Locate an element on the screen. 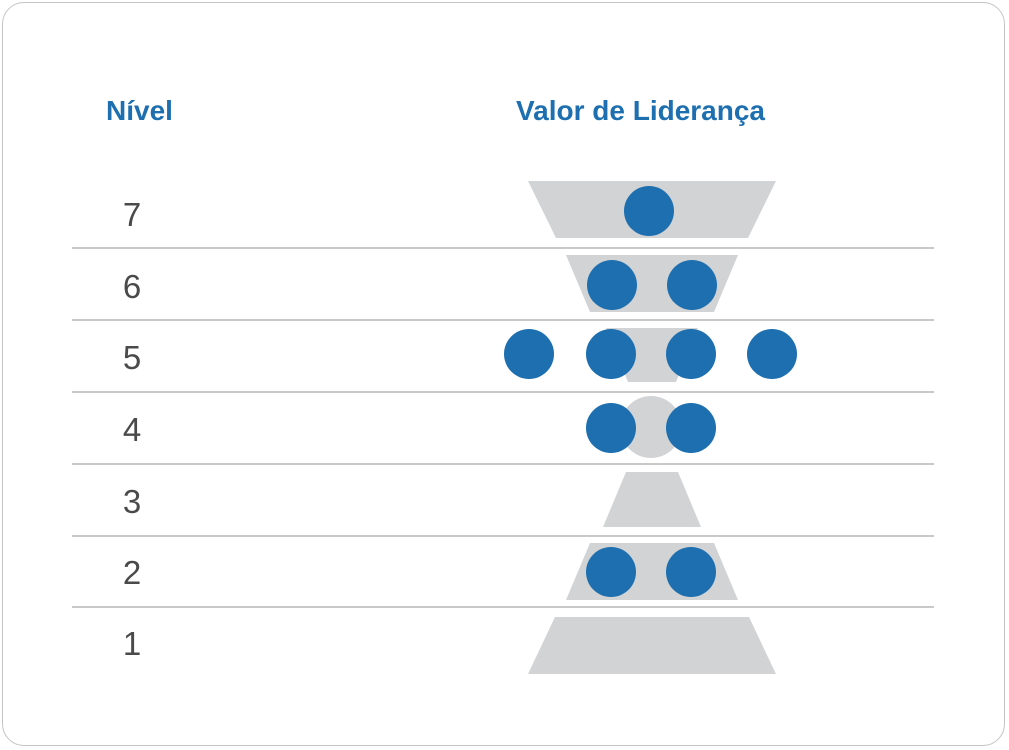  level-7-dot is located at coordinates (649, 211).